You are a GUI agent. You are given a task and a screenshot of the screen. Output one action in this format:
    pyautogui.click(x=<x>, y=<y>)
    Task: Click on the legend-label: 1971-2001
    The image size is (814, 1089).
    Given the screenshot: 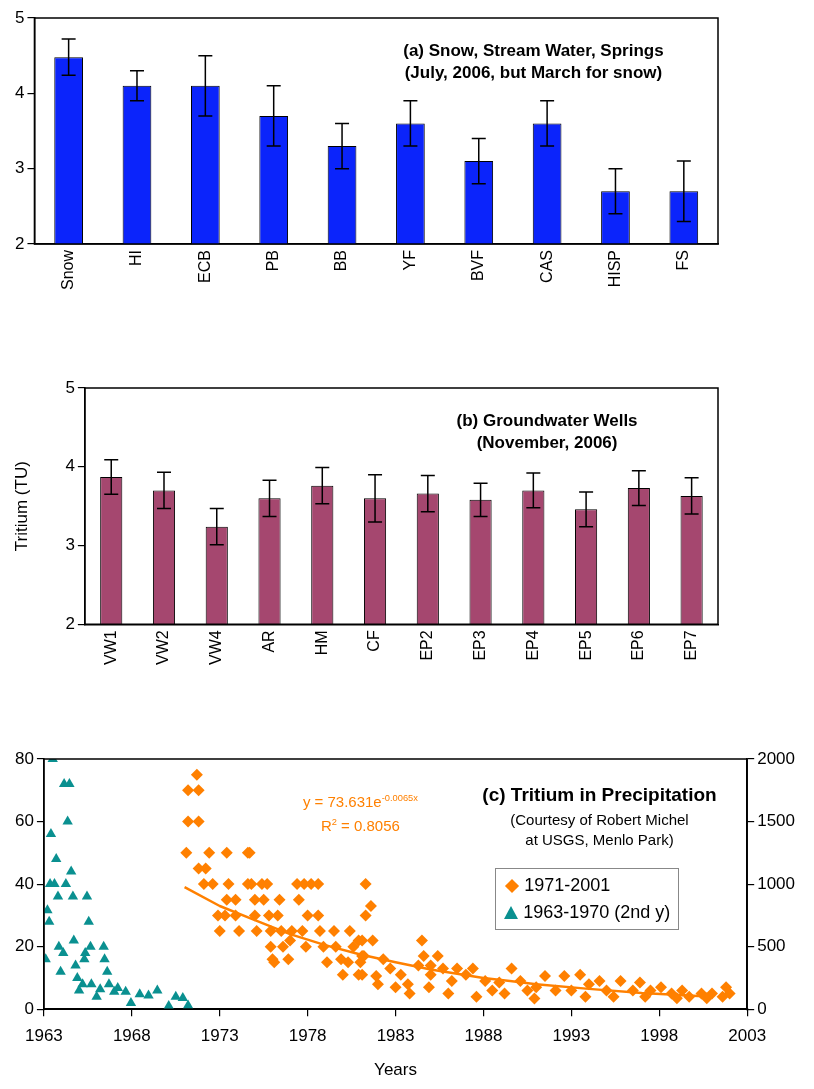 What is the action you would take?
    pyautogui.click(x=567, y=886)
    